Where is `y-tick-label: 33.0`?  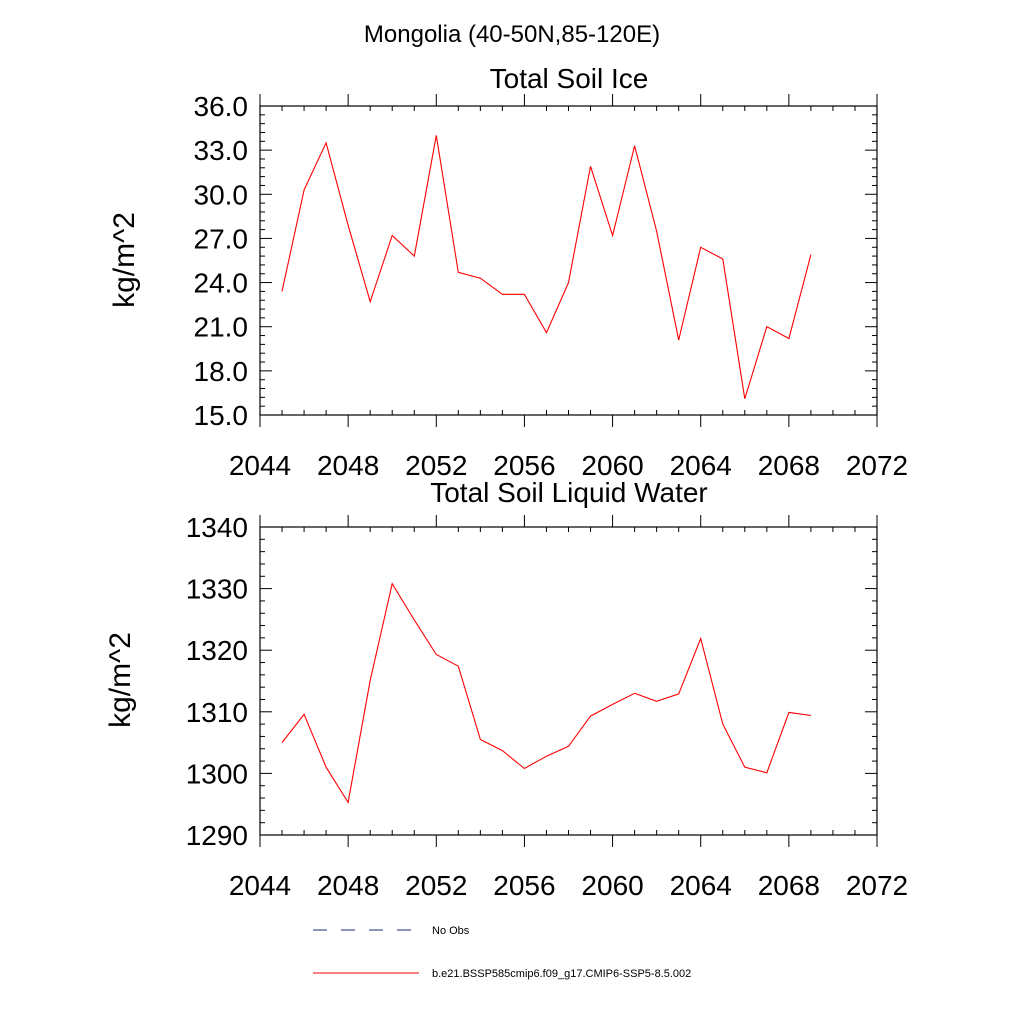
y-tick-label: 33.0 is located at coordinates (221, 150).